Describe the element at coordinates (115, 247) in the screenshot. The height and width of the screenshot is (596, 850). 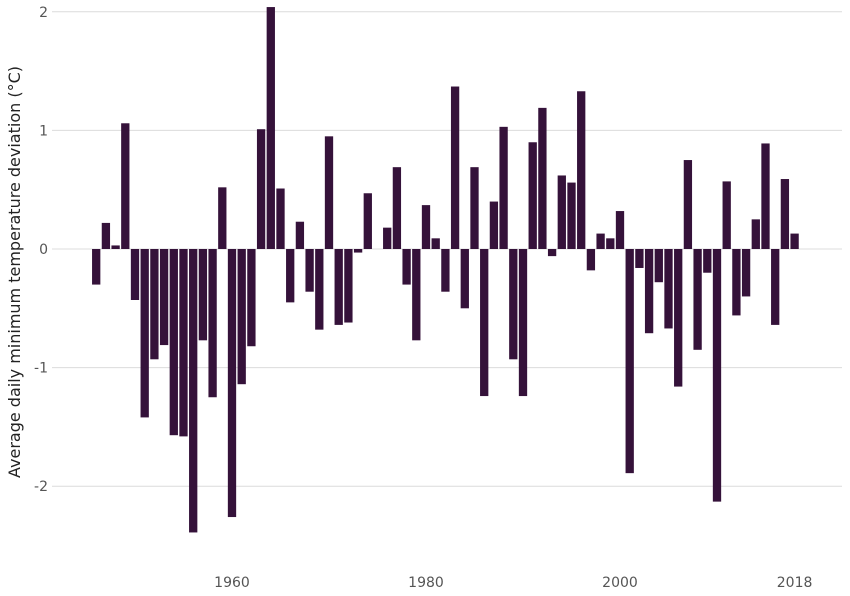
I see `bar-1948` at that location.